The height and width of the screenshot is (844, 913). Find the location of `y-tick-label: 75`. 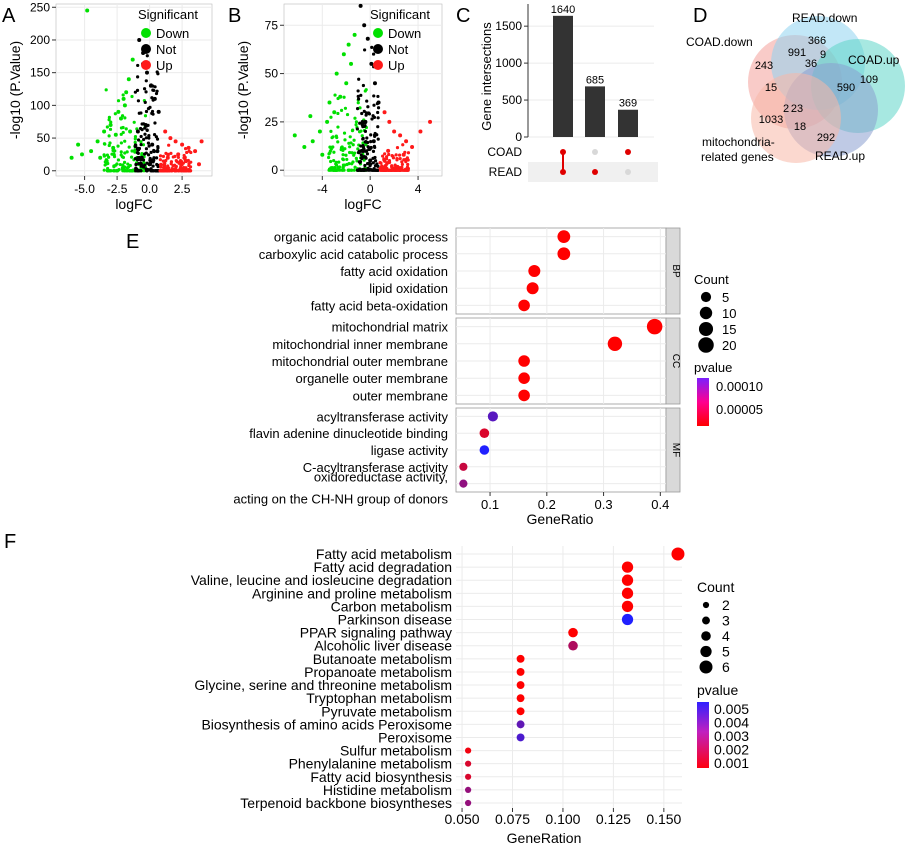

y-tick-label: 75 is located at coordinates (272, 25).